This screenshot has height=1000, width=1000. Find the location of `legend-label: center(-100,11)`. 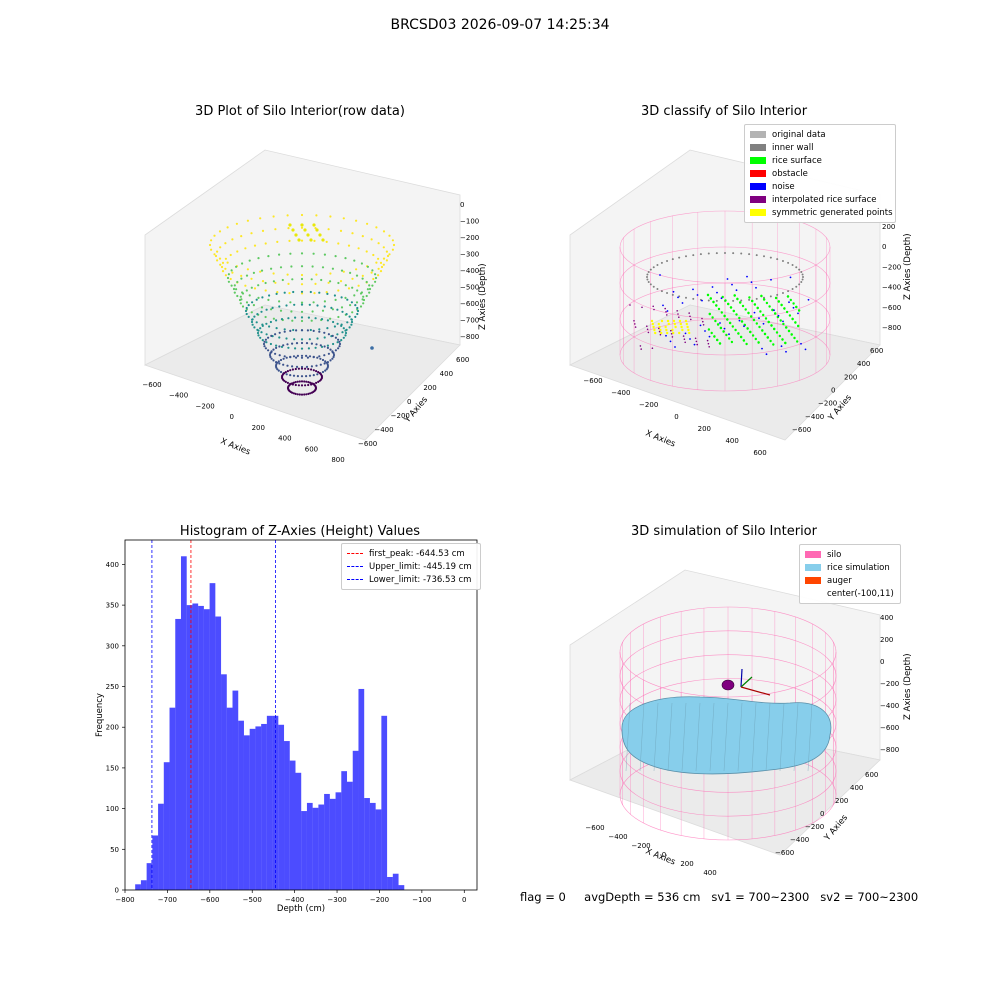

legend-label: center(-100,11) is located at coordinates (860, 593).